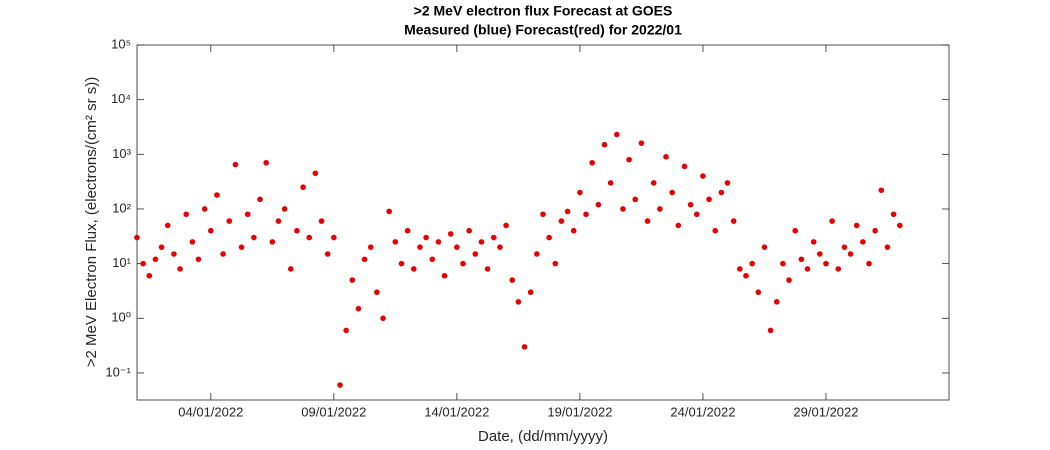 The height and width of the screenshot is (450, 1050). Describe the element at coordinates (825, 411) in the screenshot. I see `x-tick-label: 29/01/2022` at that location.